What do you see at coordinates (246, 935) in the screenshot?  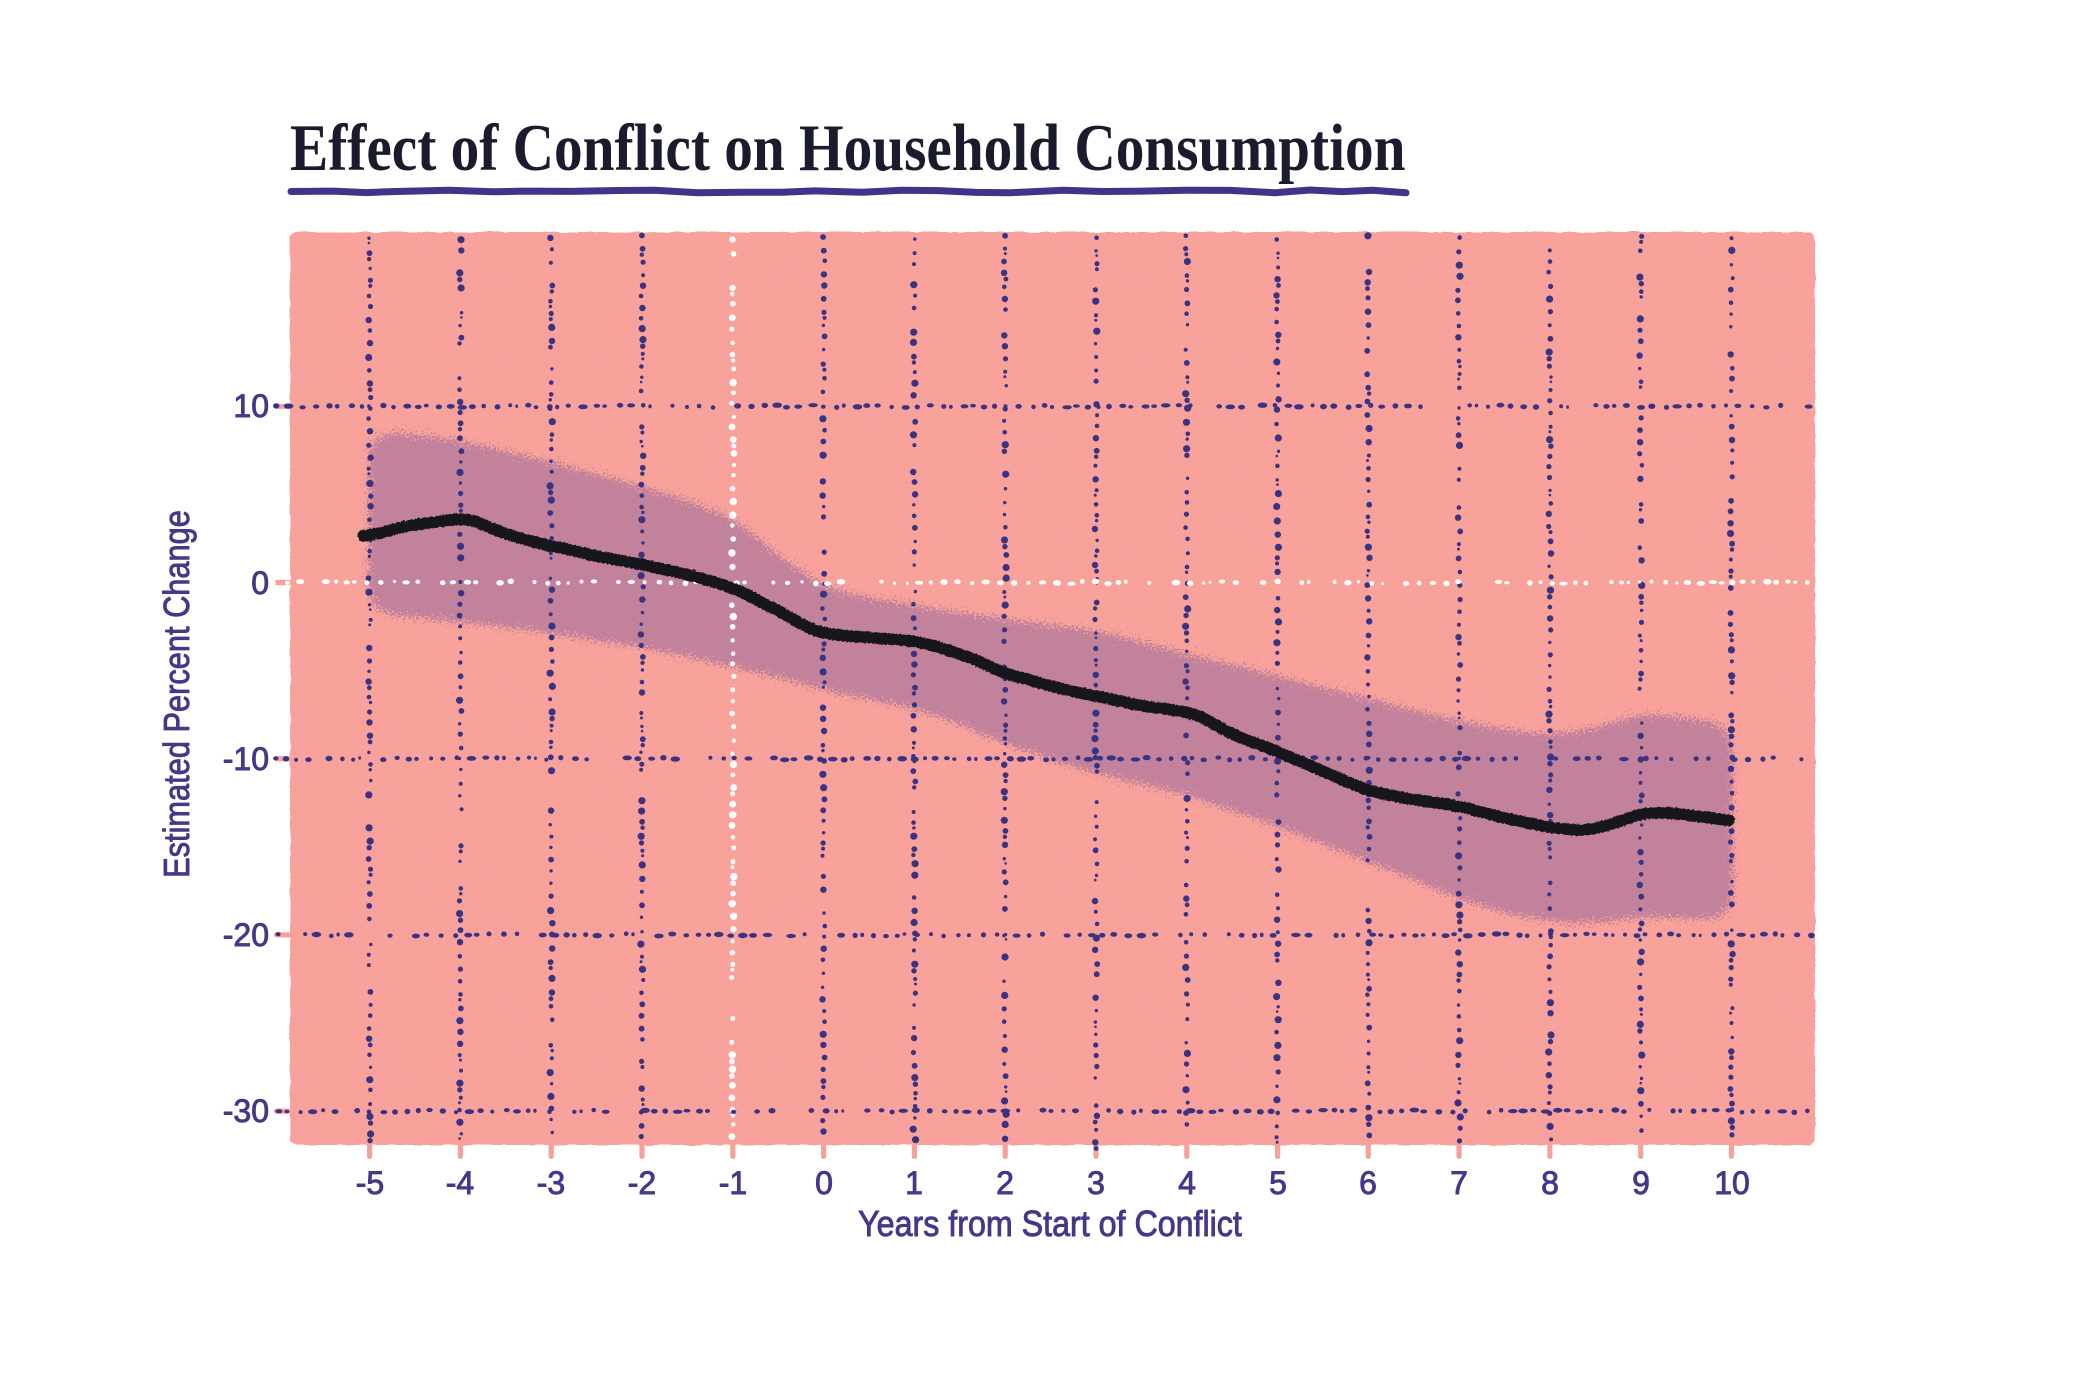 I see `svg-text: -20` at bounding box center [246, 935].